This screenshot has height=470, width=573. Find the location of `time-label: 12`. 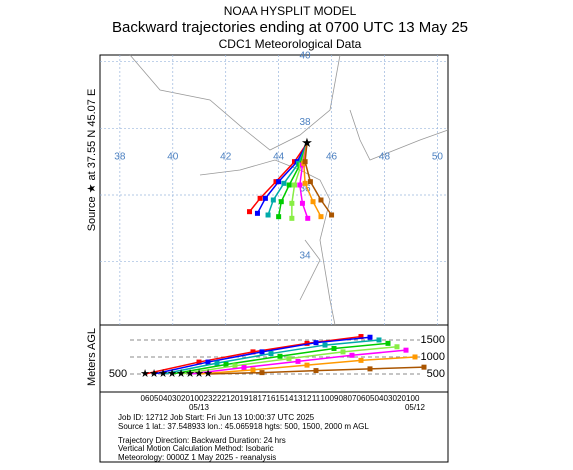

time-label: 12 is located at coordinates (307, 398).